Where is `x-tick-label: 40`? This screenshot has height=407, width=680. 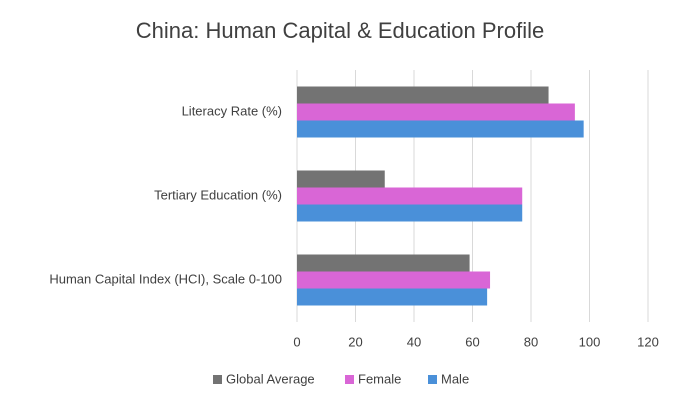 x-tick-label: 40 is located at coordinates (414, 341).